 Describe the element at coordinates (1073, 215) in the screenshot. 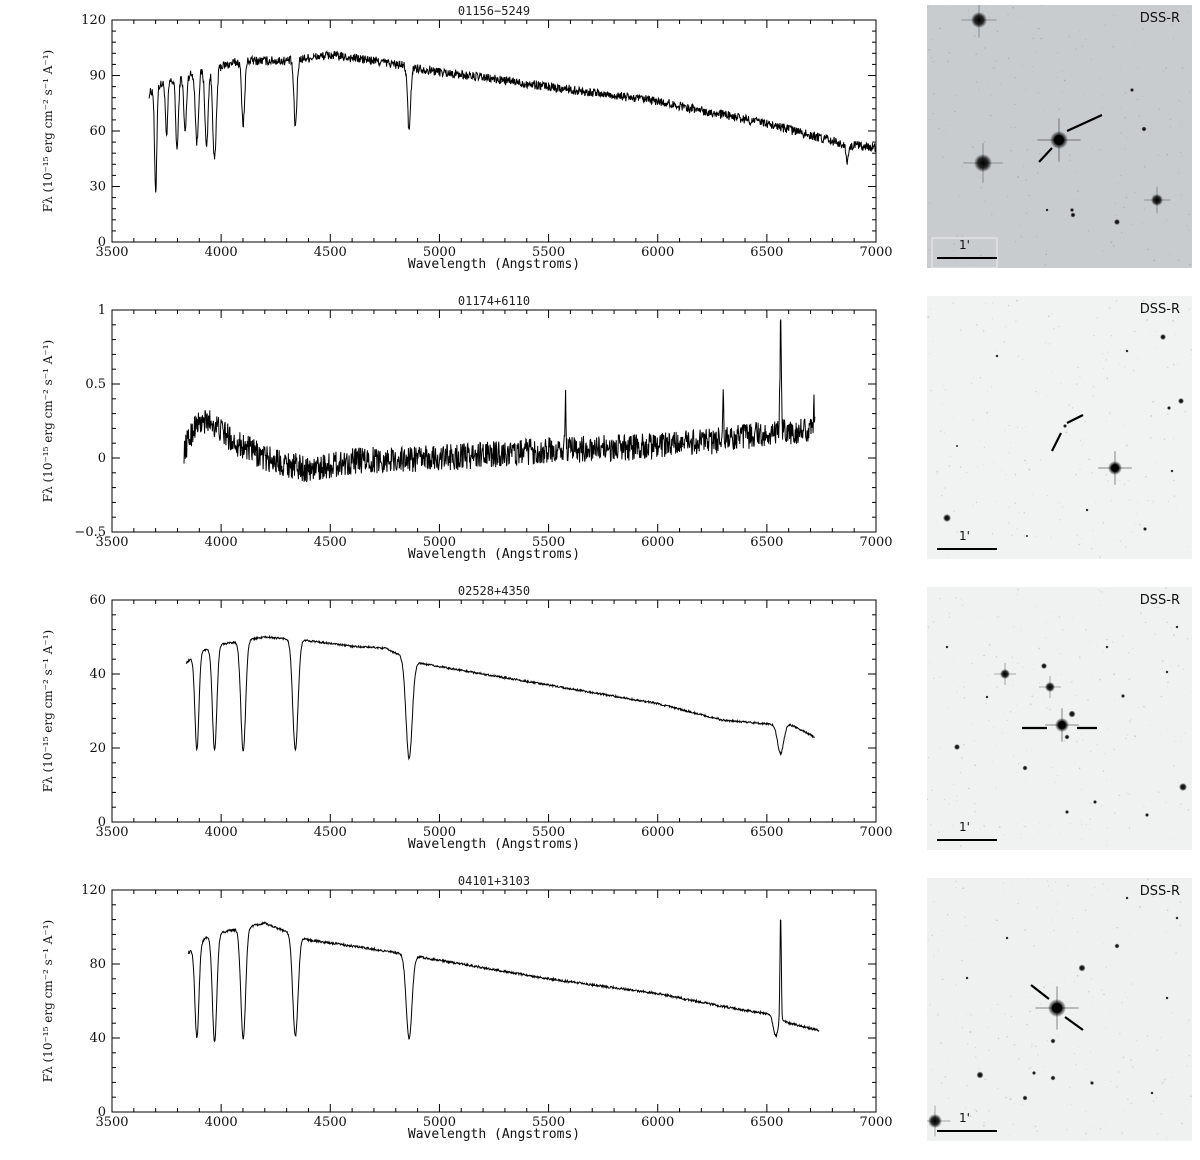

I see `field-star` at that location.